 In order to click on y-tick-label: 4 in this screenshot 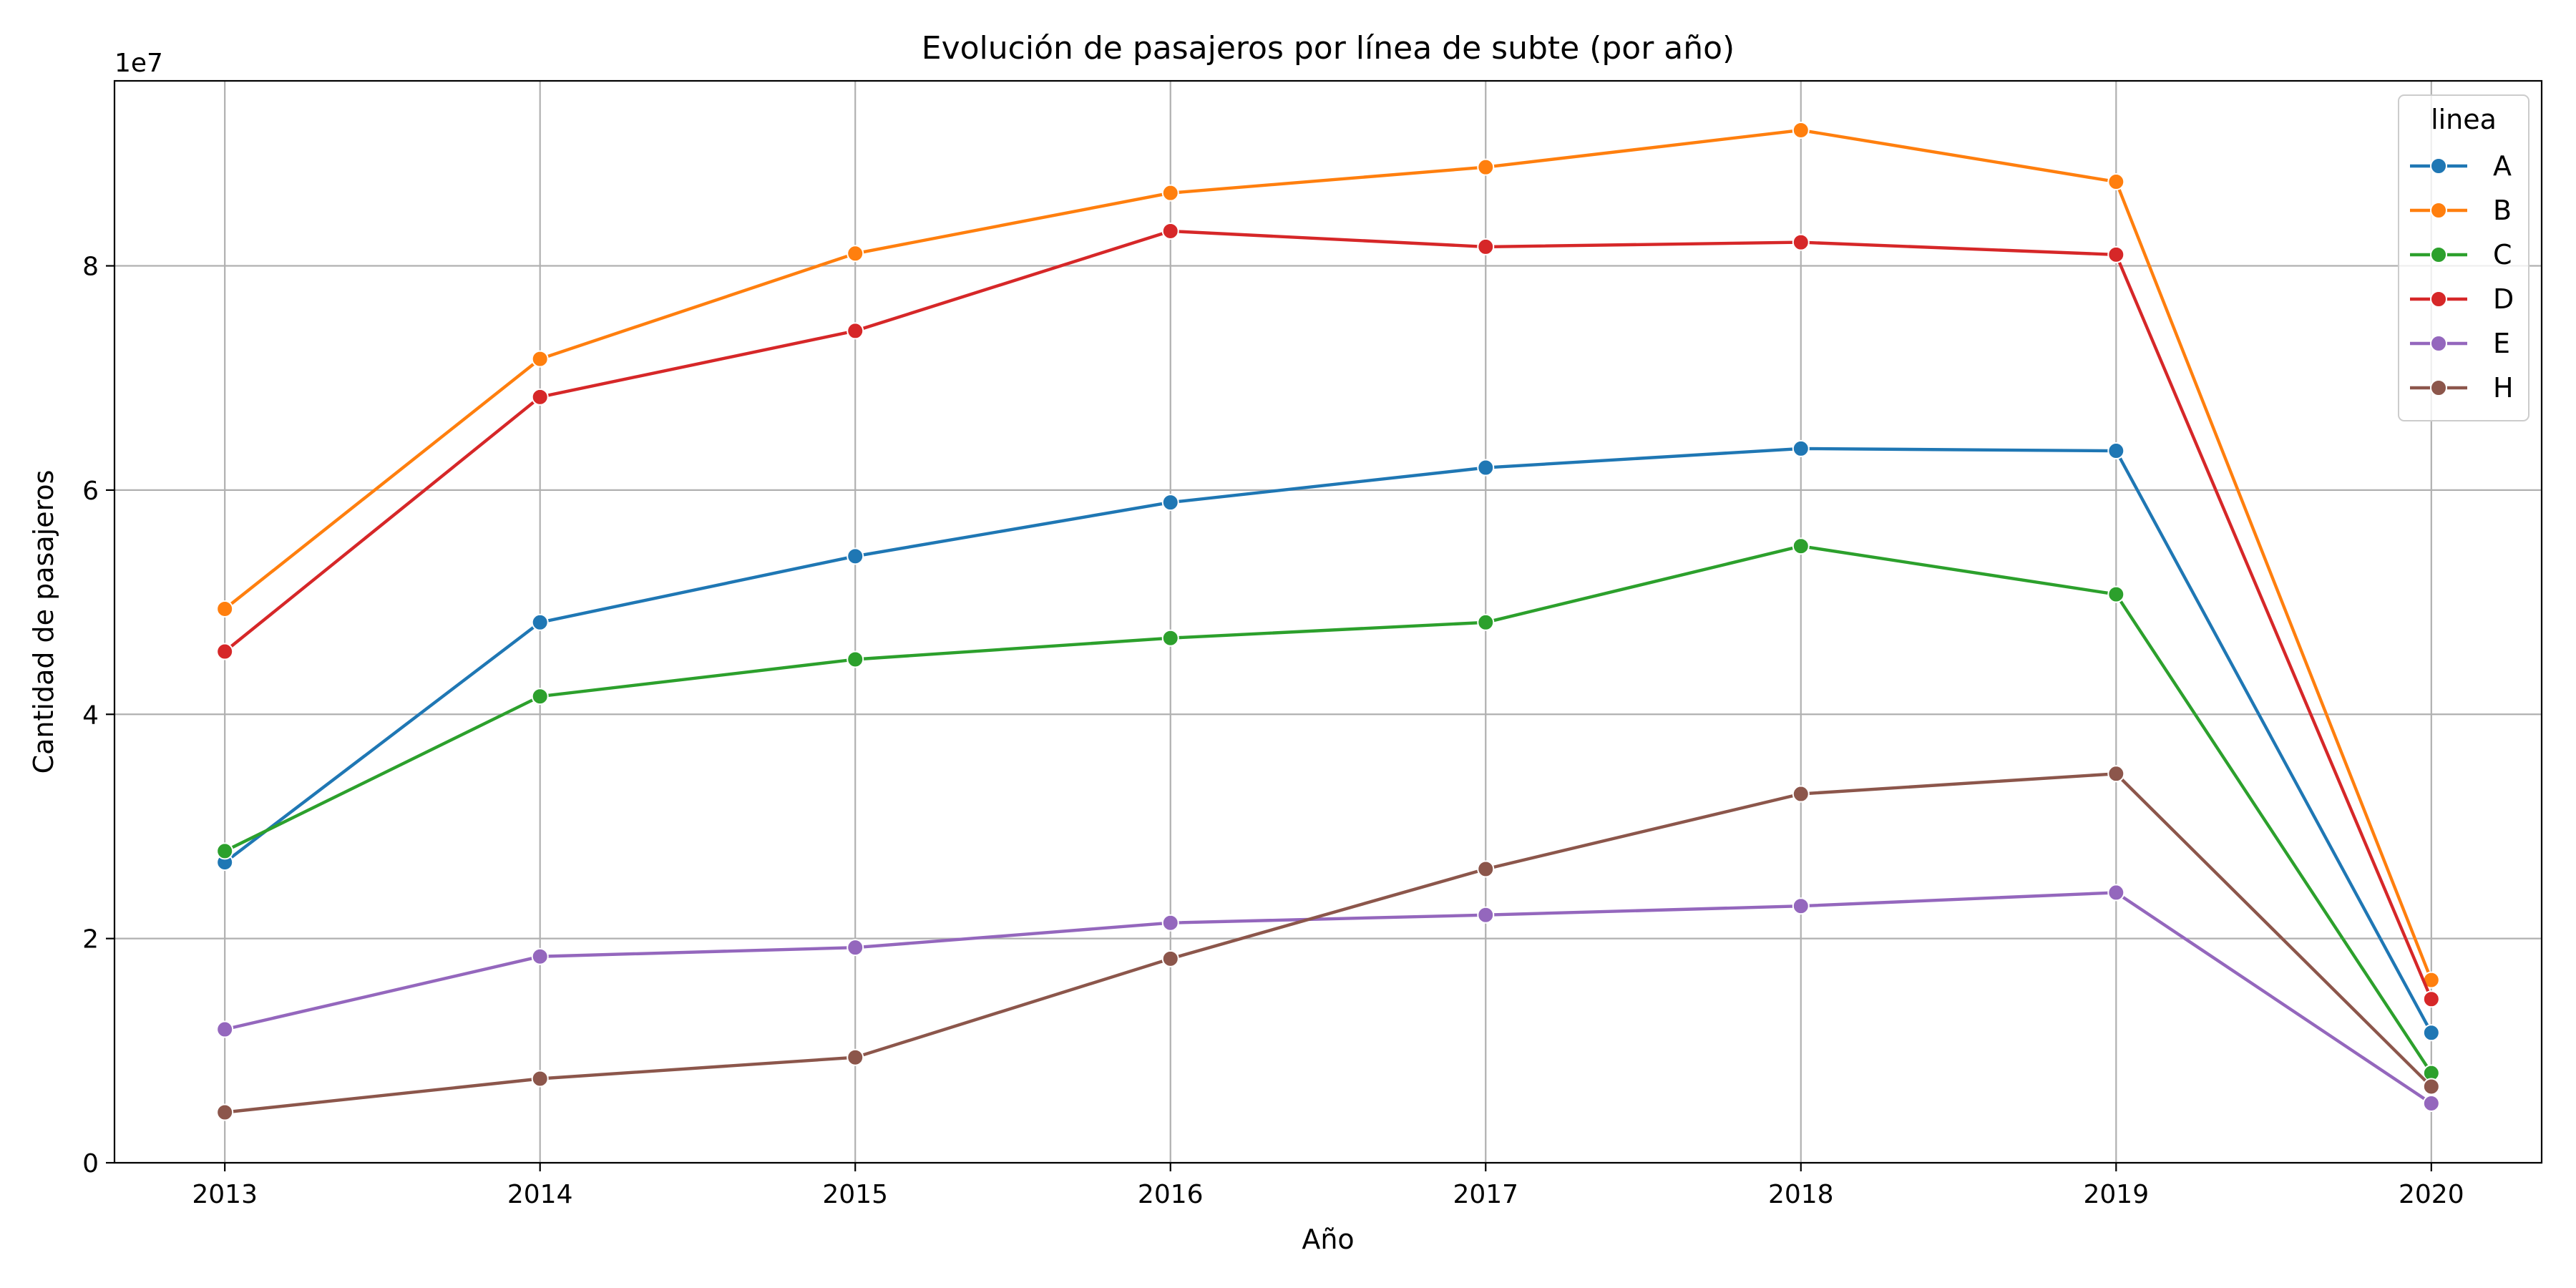, I will do `click(90, 715)`.